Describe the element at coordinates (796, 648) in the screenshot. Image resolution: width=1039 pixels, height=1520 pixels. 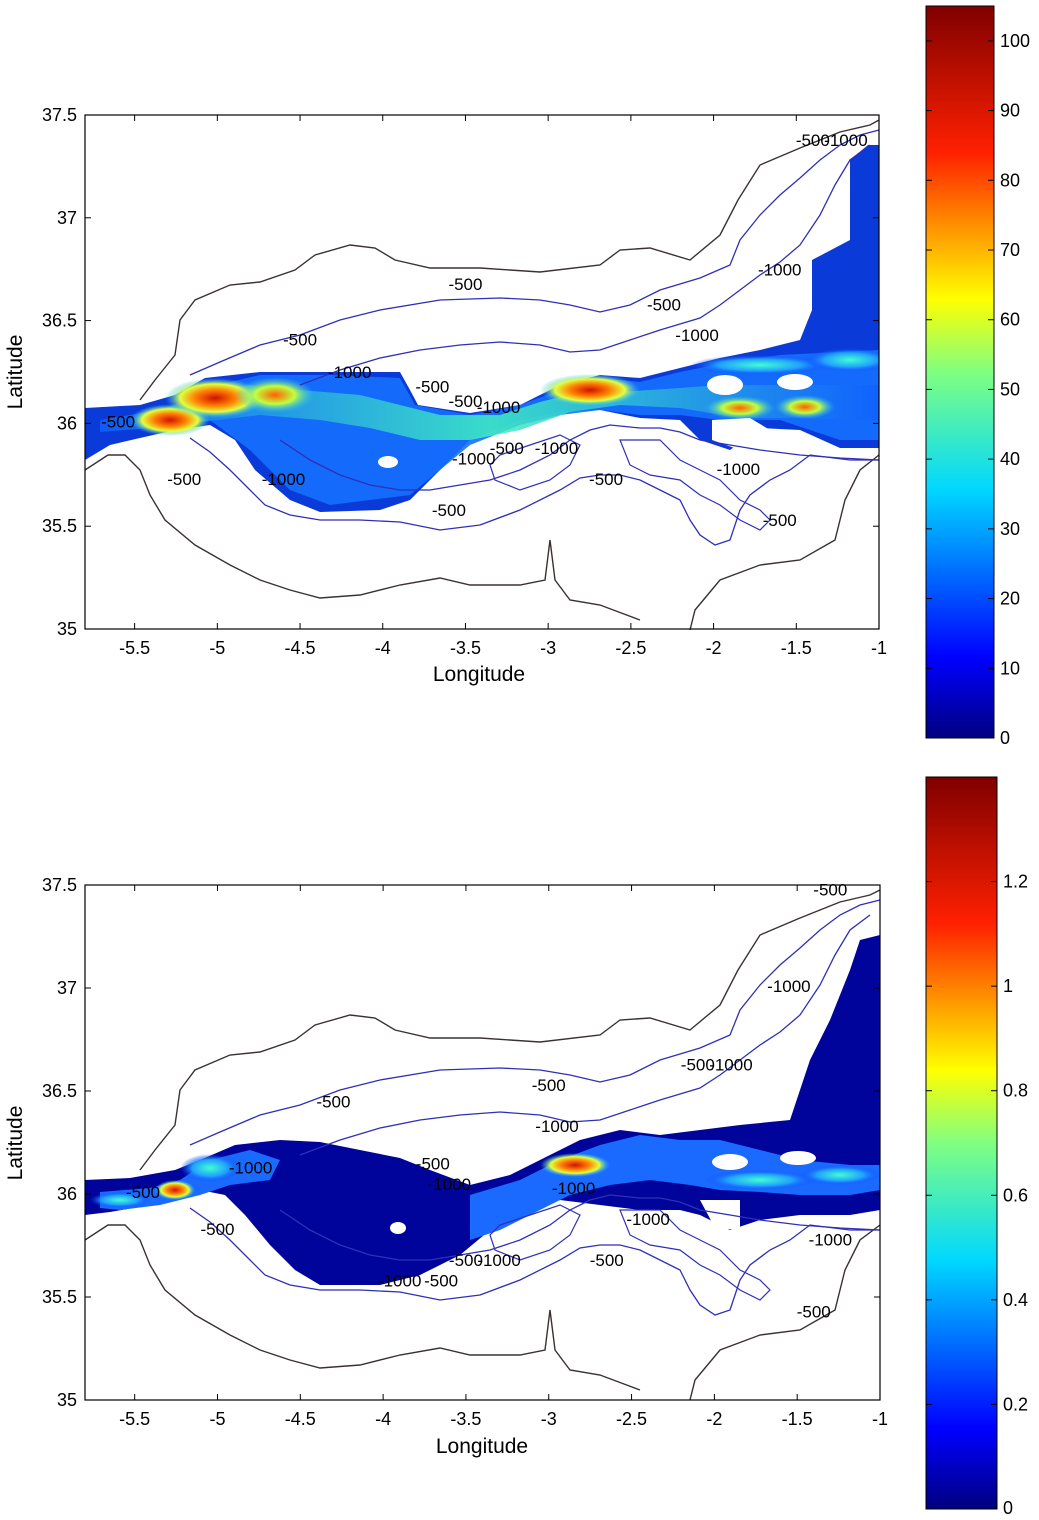
I see `x-tick-label: -1.5` at that location.